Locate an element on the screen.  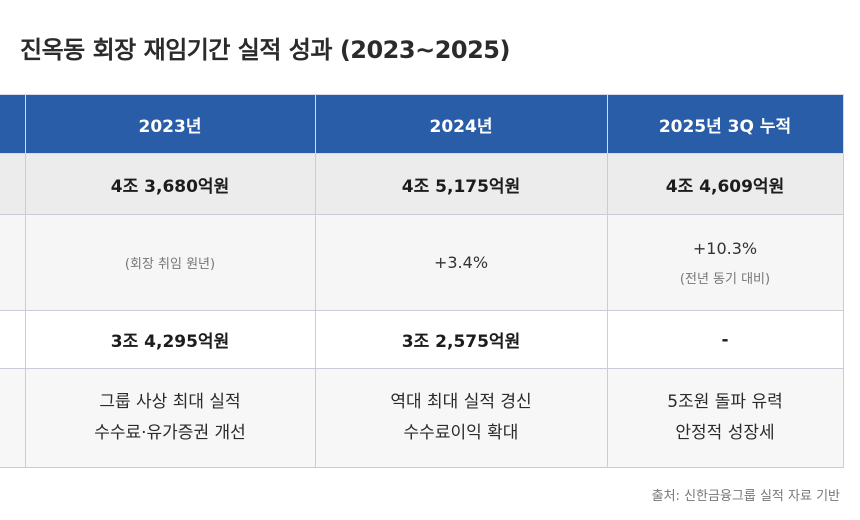
revenue-2025-cell: 4조 4,609억원 is located at coordinates (725, 184).